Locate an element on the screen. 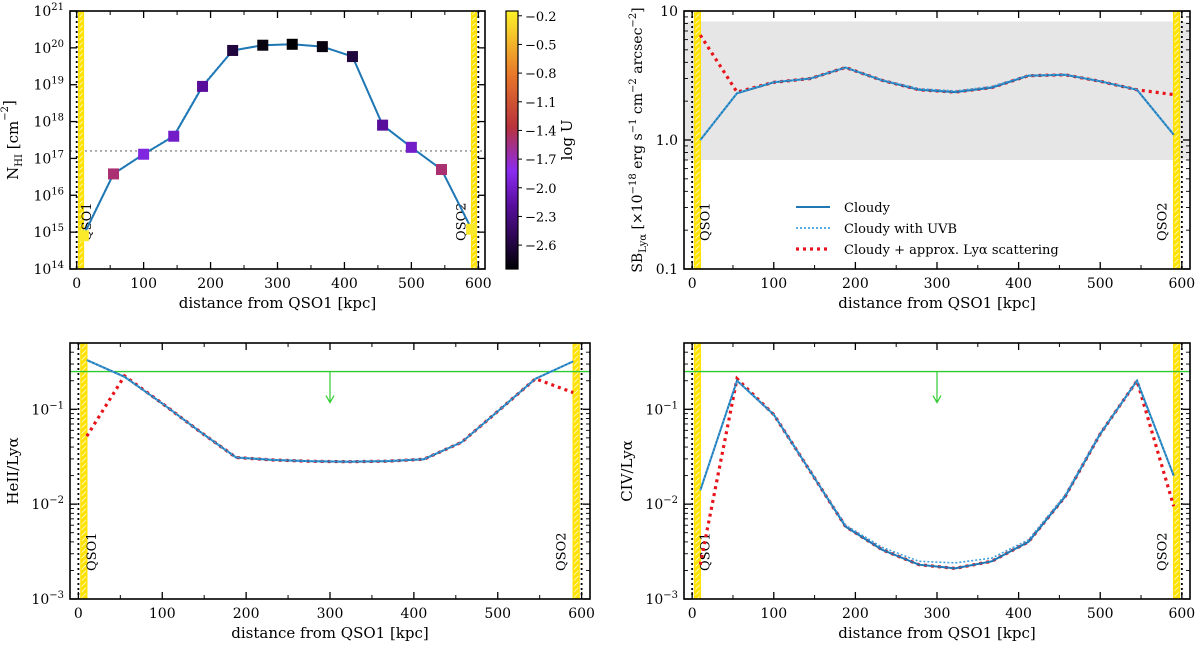  legend-entry-scattering: Cloudy + approx. Lyα scattering is located at coordinates (951, 250).